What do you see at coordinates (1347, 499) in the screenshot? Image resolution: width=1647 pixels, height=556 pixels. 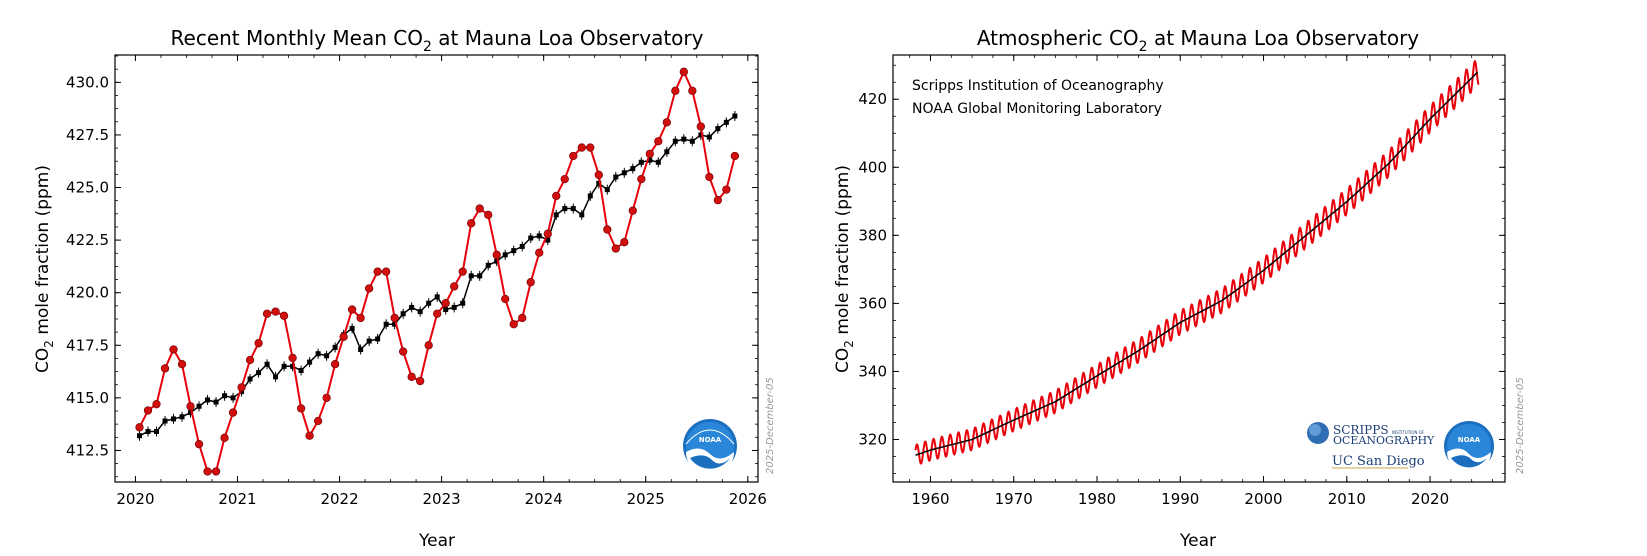 I see `right-x-tick-label: 2010` at bounding box center [1347, 499].